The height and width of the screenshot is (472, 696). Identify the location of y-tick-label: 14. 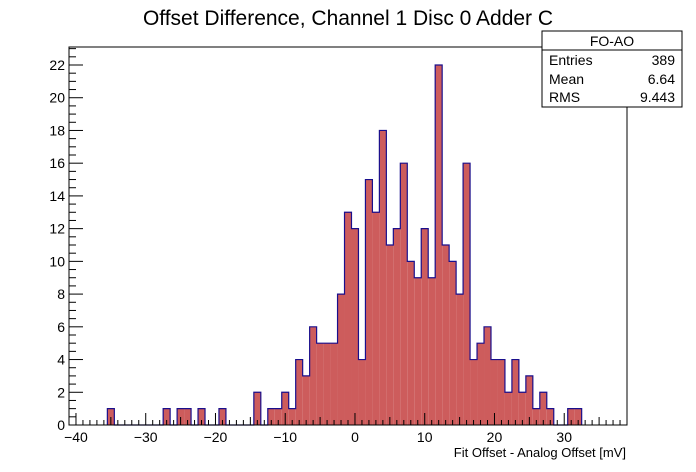
(57, 196).